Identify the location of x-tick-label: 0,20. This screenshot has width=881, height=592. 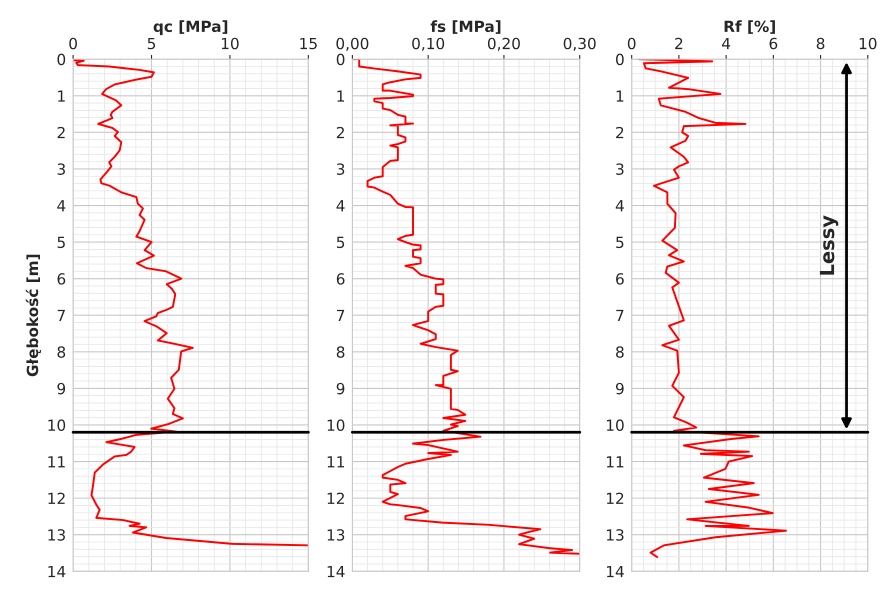
(504, 44).